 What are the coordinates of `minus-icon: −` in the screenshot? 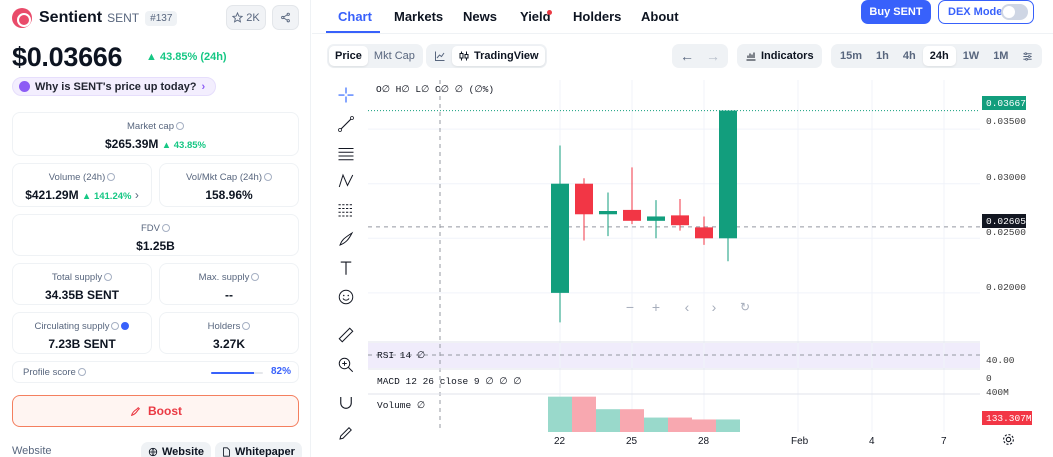 It's located at (630, 307).